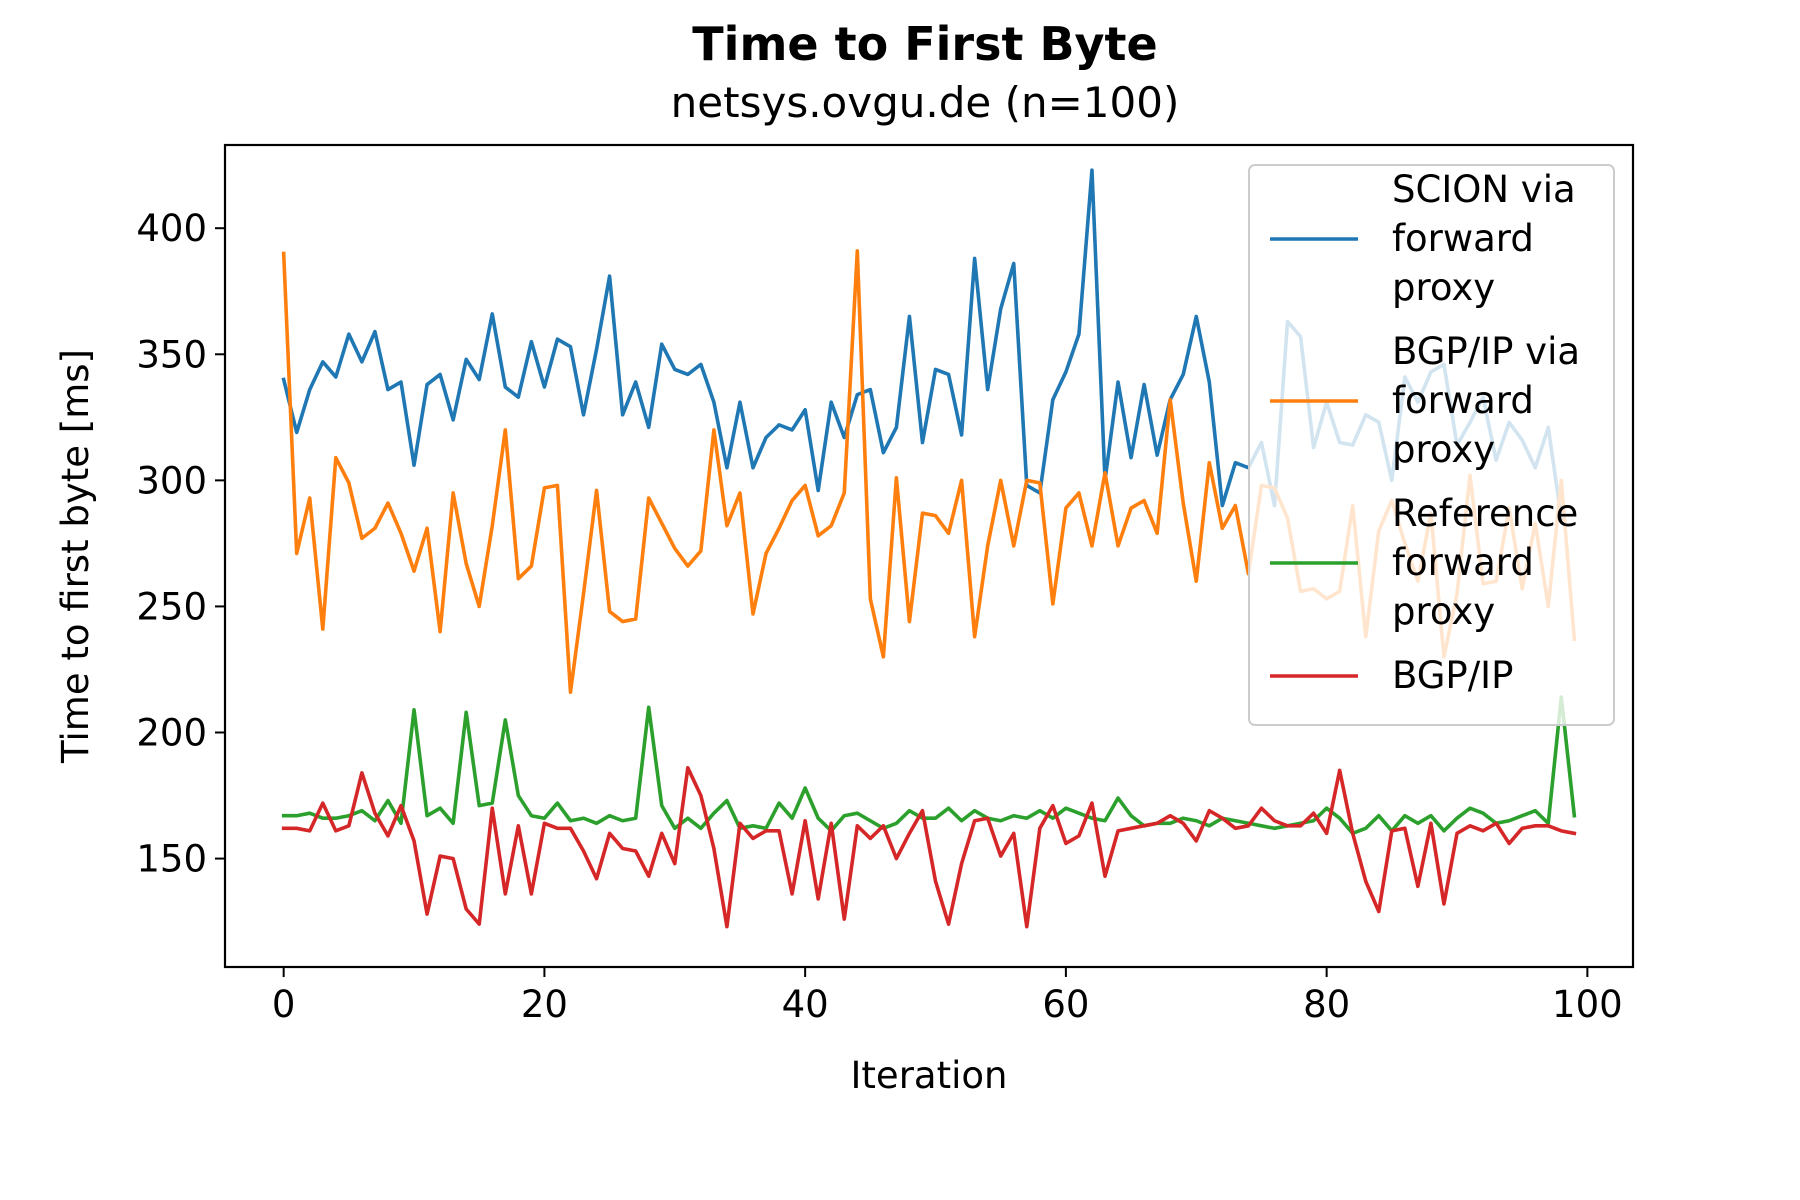  What do you see at coordinates (925, 102) in the screenshot?
I see `chart-subtitle: netsys.ovgu.de (n=100)` at bounding box center [925, 102].